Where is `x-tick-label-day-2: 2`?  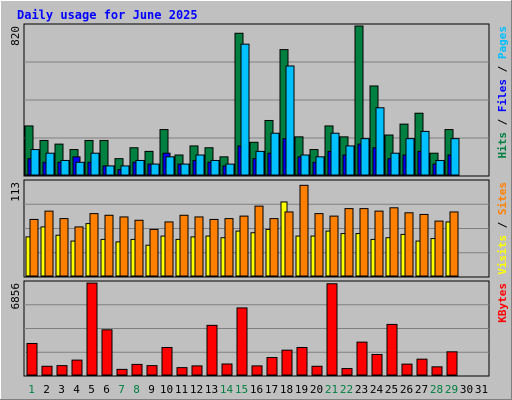
x-tick-label-day-2: 2 is located at coordinates (46, 389).